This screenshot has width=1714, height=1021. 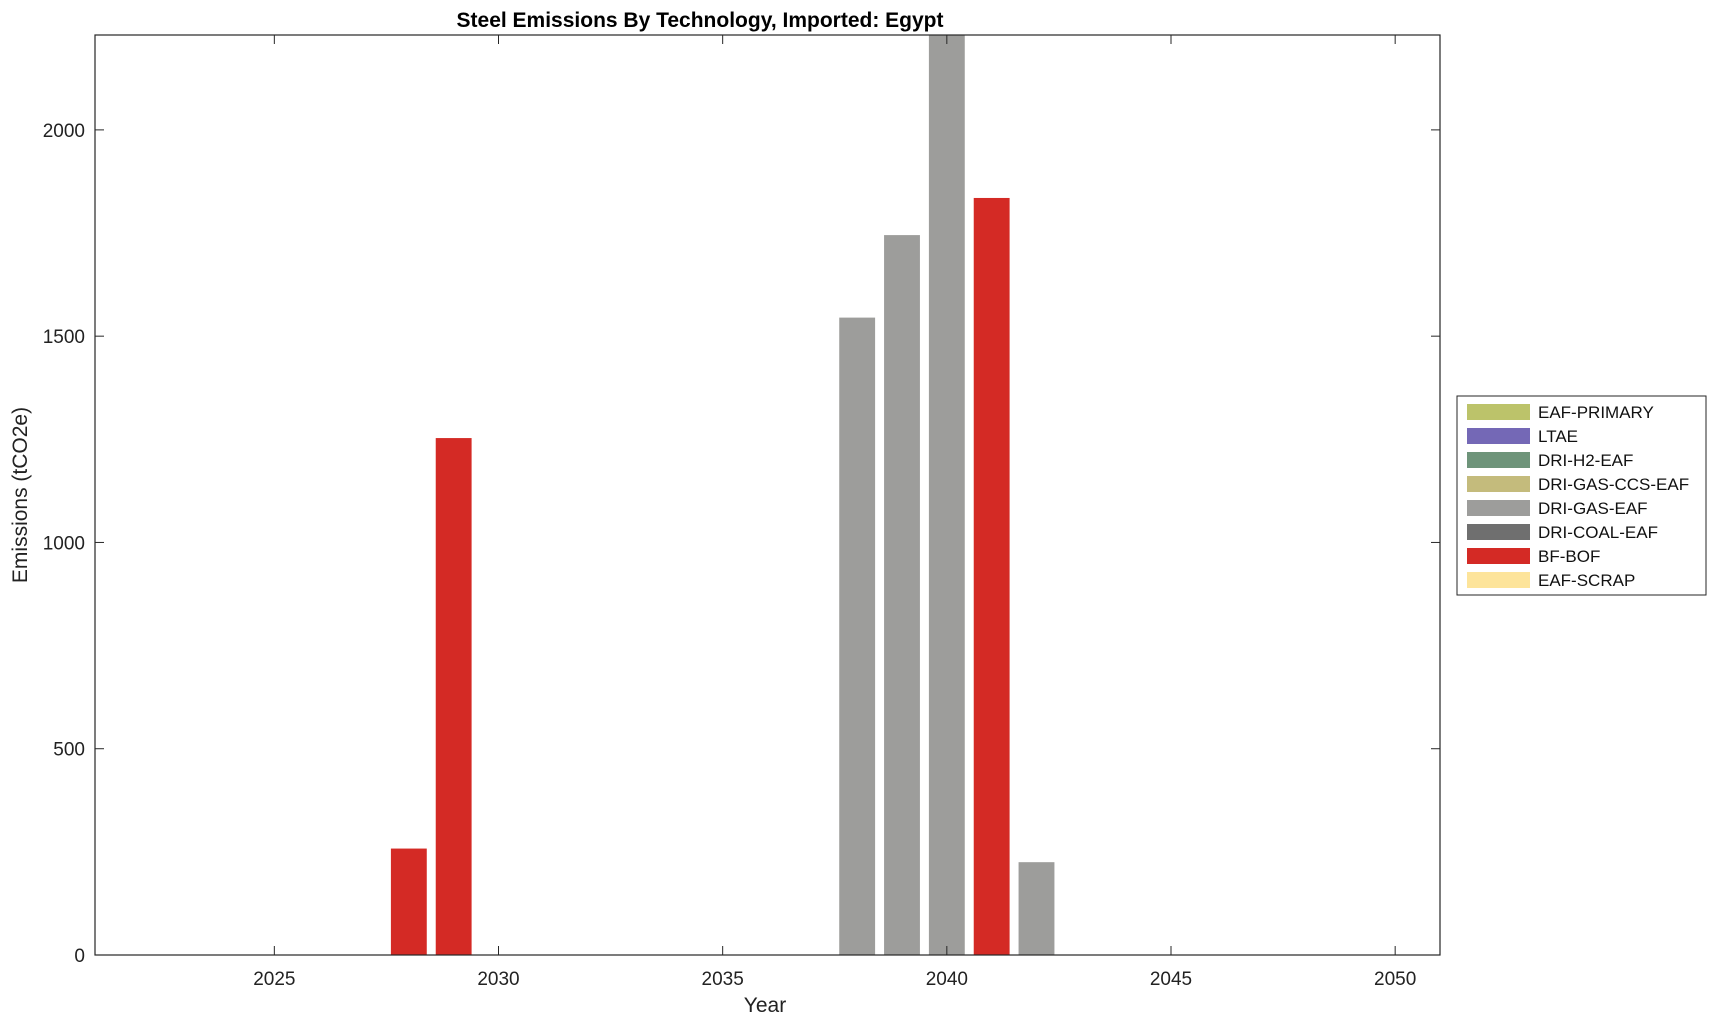 What do you see at coordinates (1395, 979) in the screenshot?
I see `x-tick-label: 2050` at bounding box center [1395, 979].